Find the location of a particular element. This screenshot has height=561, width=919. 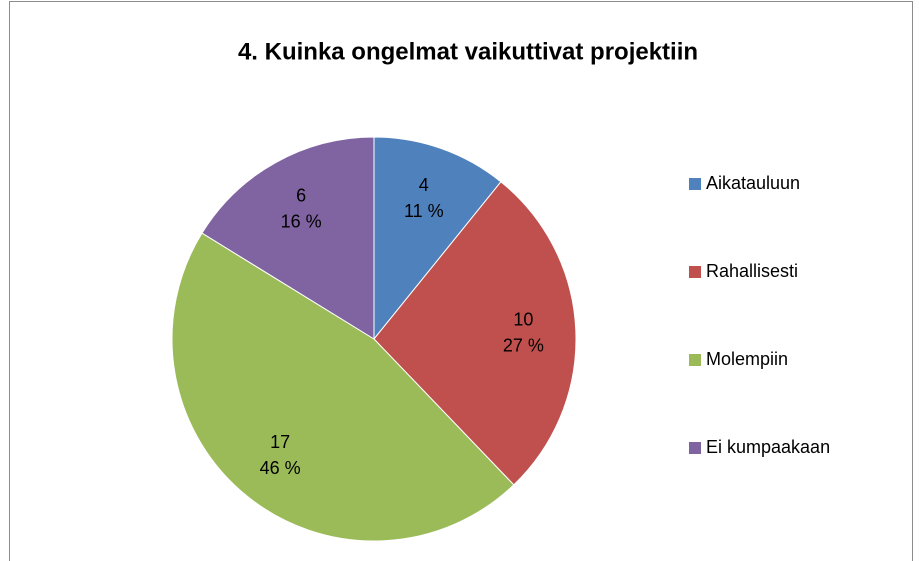

data-label: 6 is located at coordinates (301, 195).